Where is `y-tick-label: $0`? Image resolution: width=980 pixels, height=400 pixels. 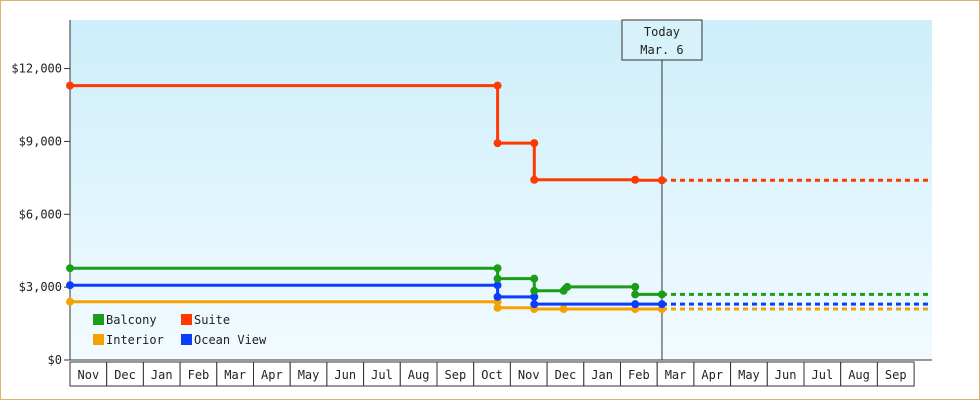 y-tick-label: $0 is located at coordinates (55, 360).